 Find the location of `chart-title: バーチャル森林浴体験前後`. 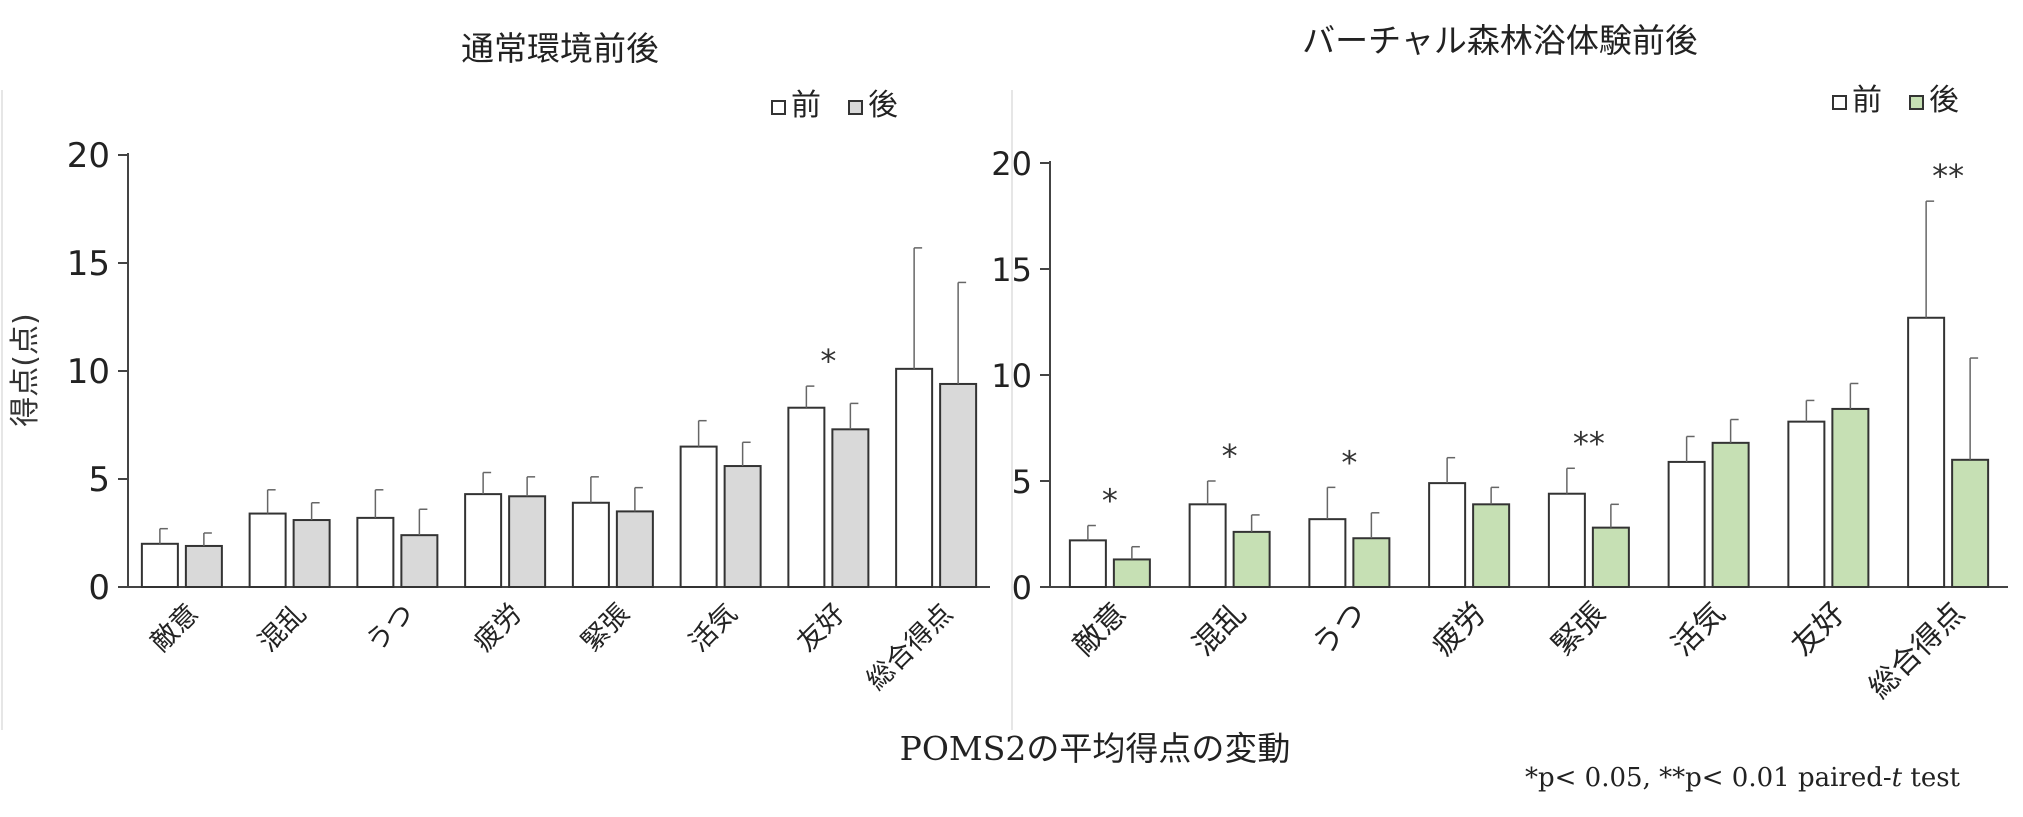

chart-title: バーチャル森林浴体験前後 is located at coordinates (1500, 40).